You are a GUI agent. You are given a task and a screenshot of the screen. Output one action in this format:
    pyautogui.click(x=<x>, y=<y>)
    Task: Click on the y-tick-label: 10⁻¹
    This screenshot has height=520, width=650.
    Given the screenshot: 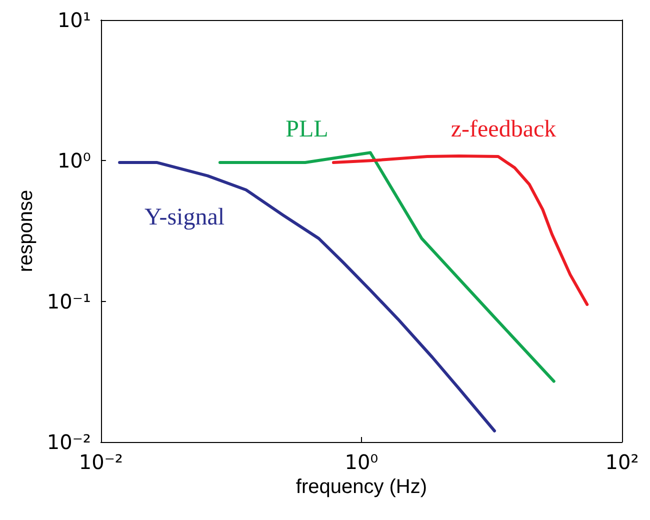 What is the action you would take?
    pyautogui.click(x=68, y=301)
    